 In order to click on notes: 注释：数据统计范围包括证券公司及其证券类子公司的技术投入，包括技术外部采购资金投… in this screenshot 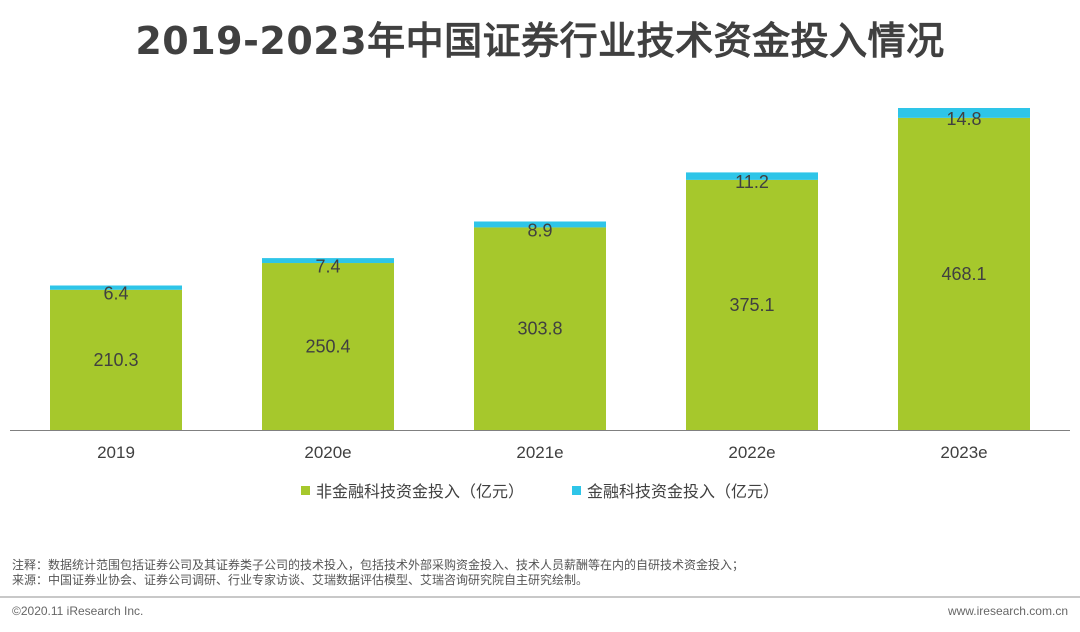, I will do `click(378, 573)`.